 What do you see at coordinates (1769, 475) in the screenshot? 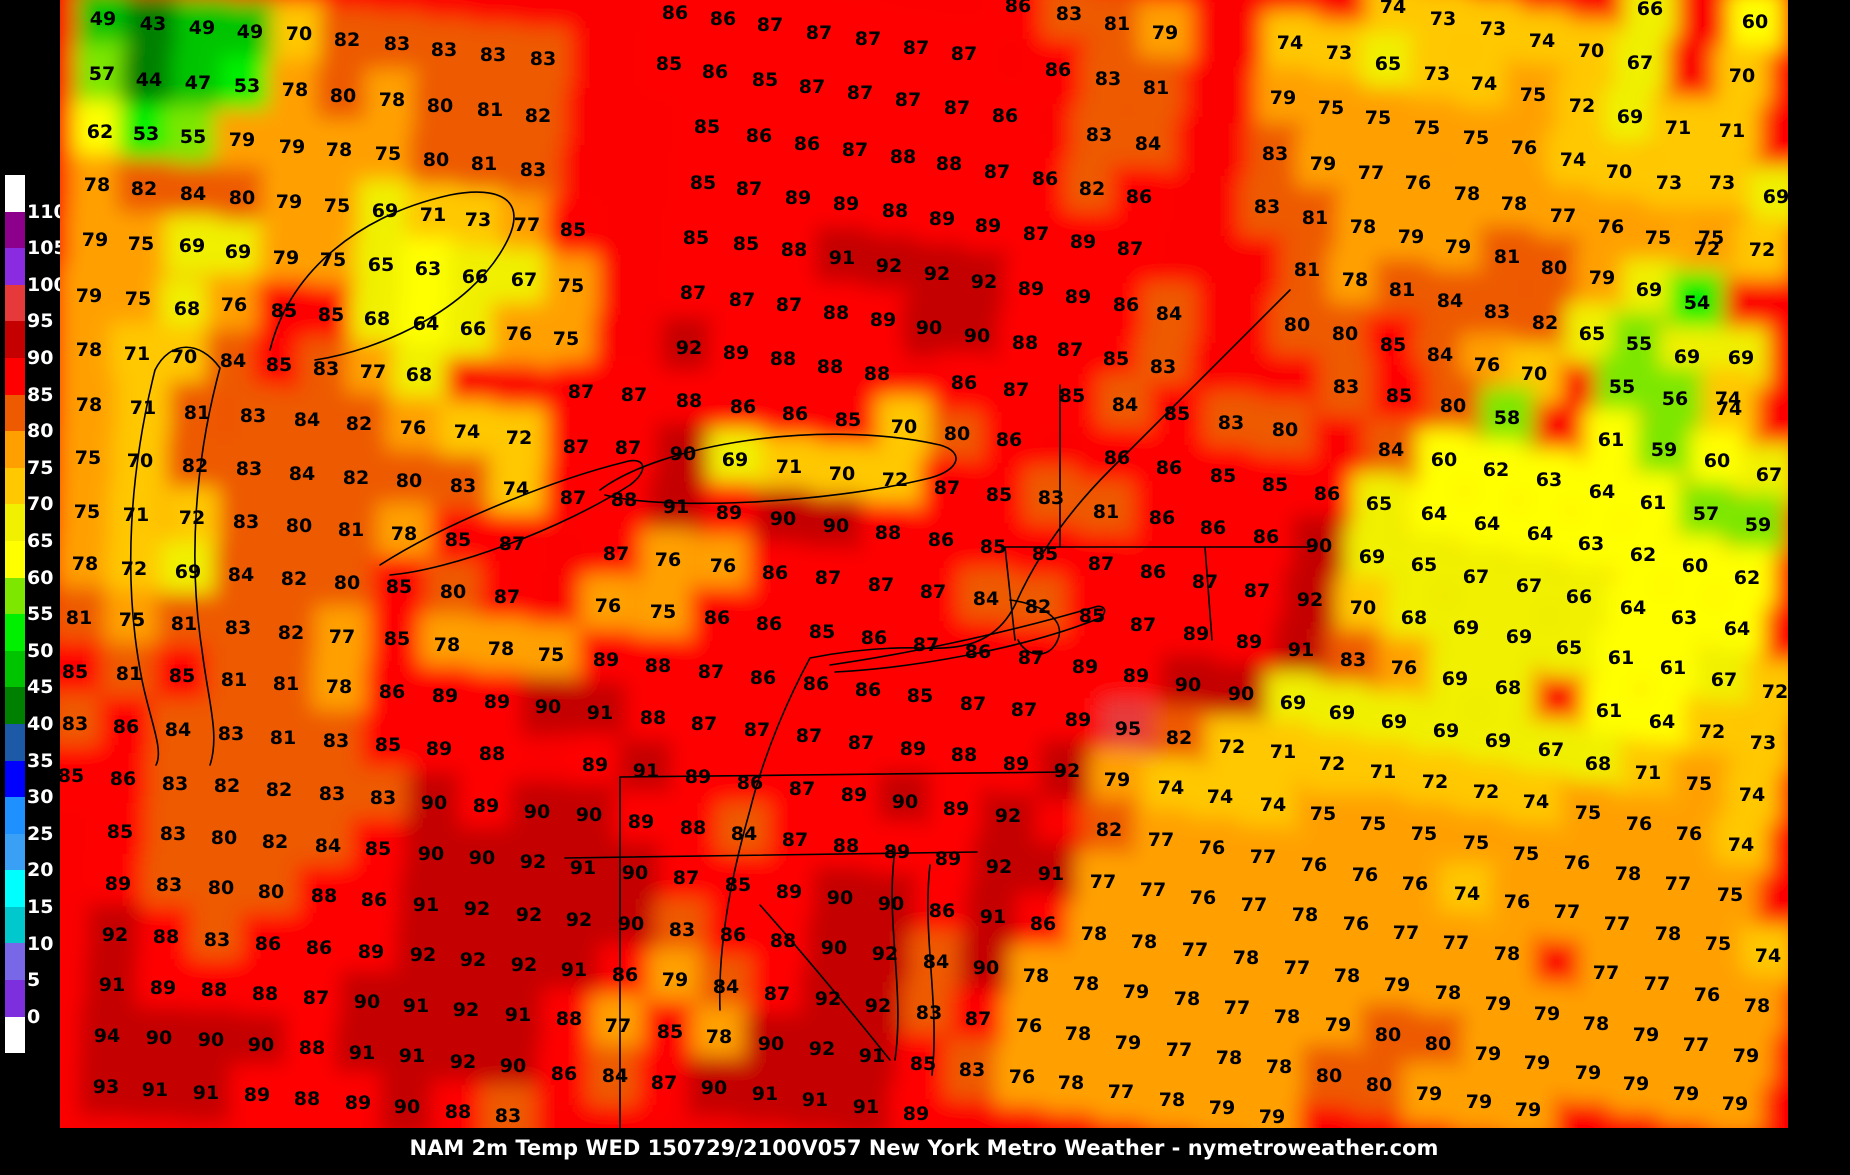
I see `station-temp: 67` at bounding box center [1769, 475].